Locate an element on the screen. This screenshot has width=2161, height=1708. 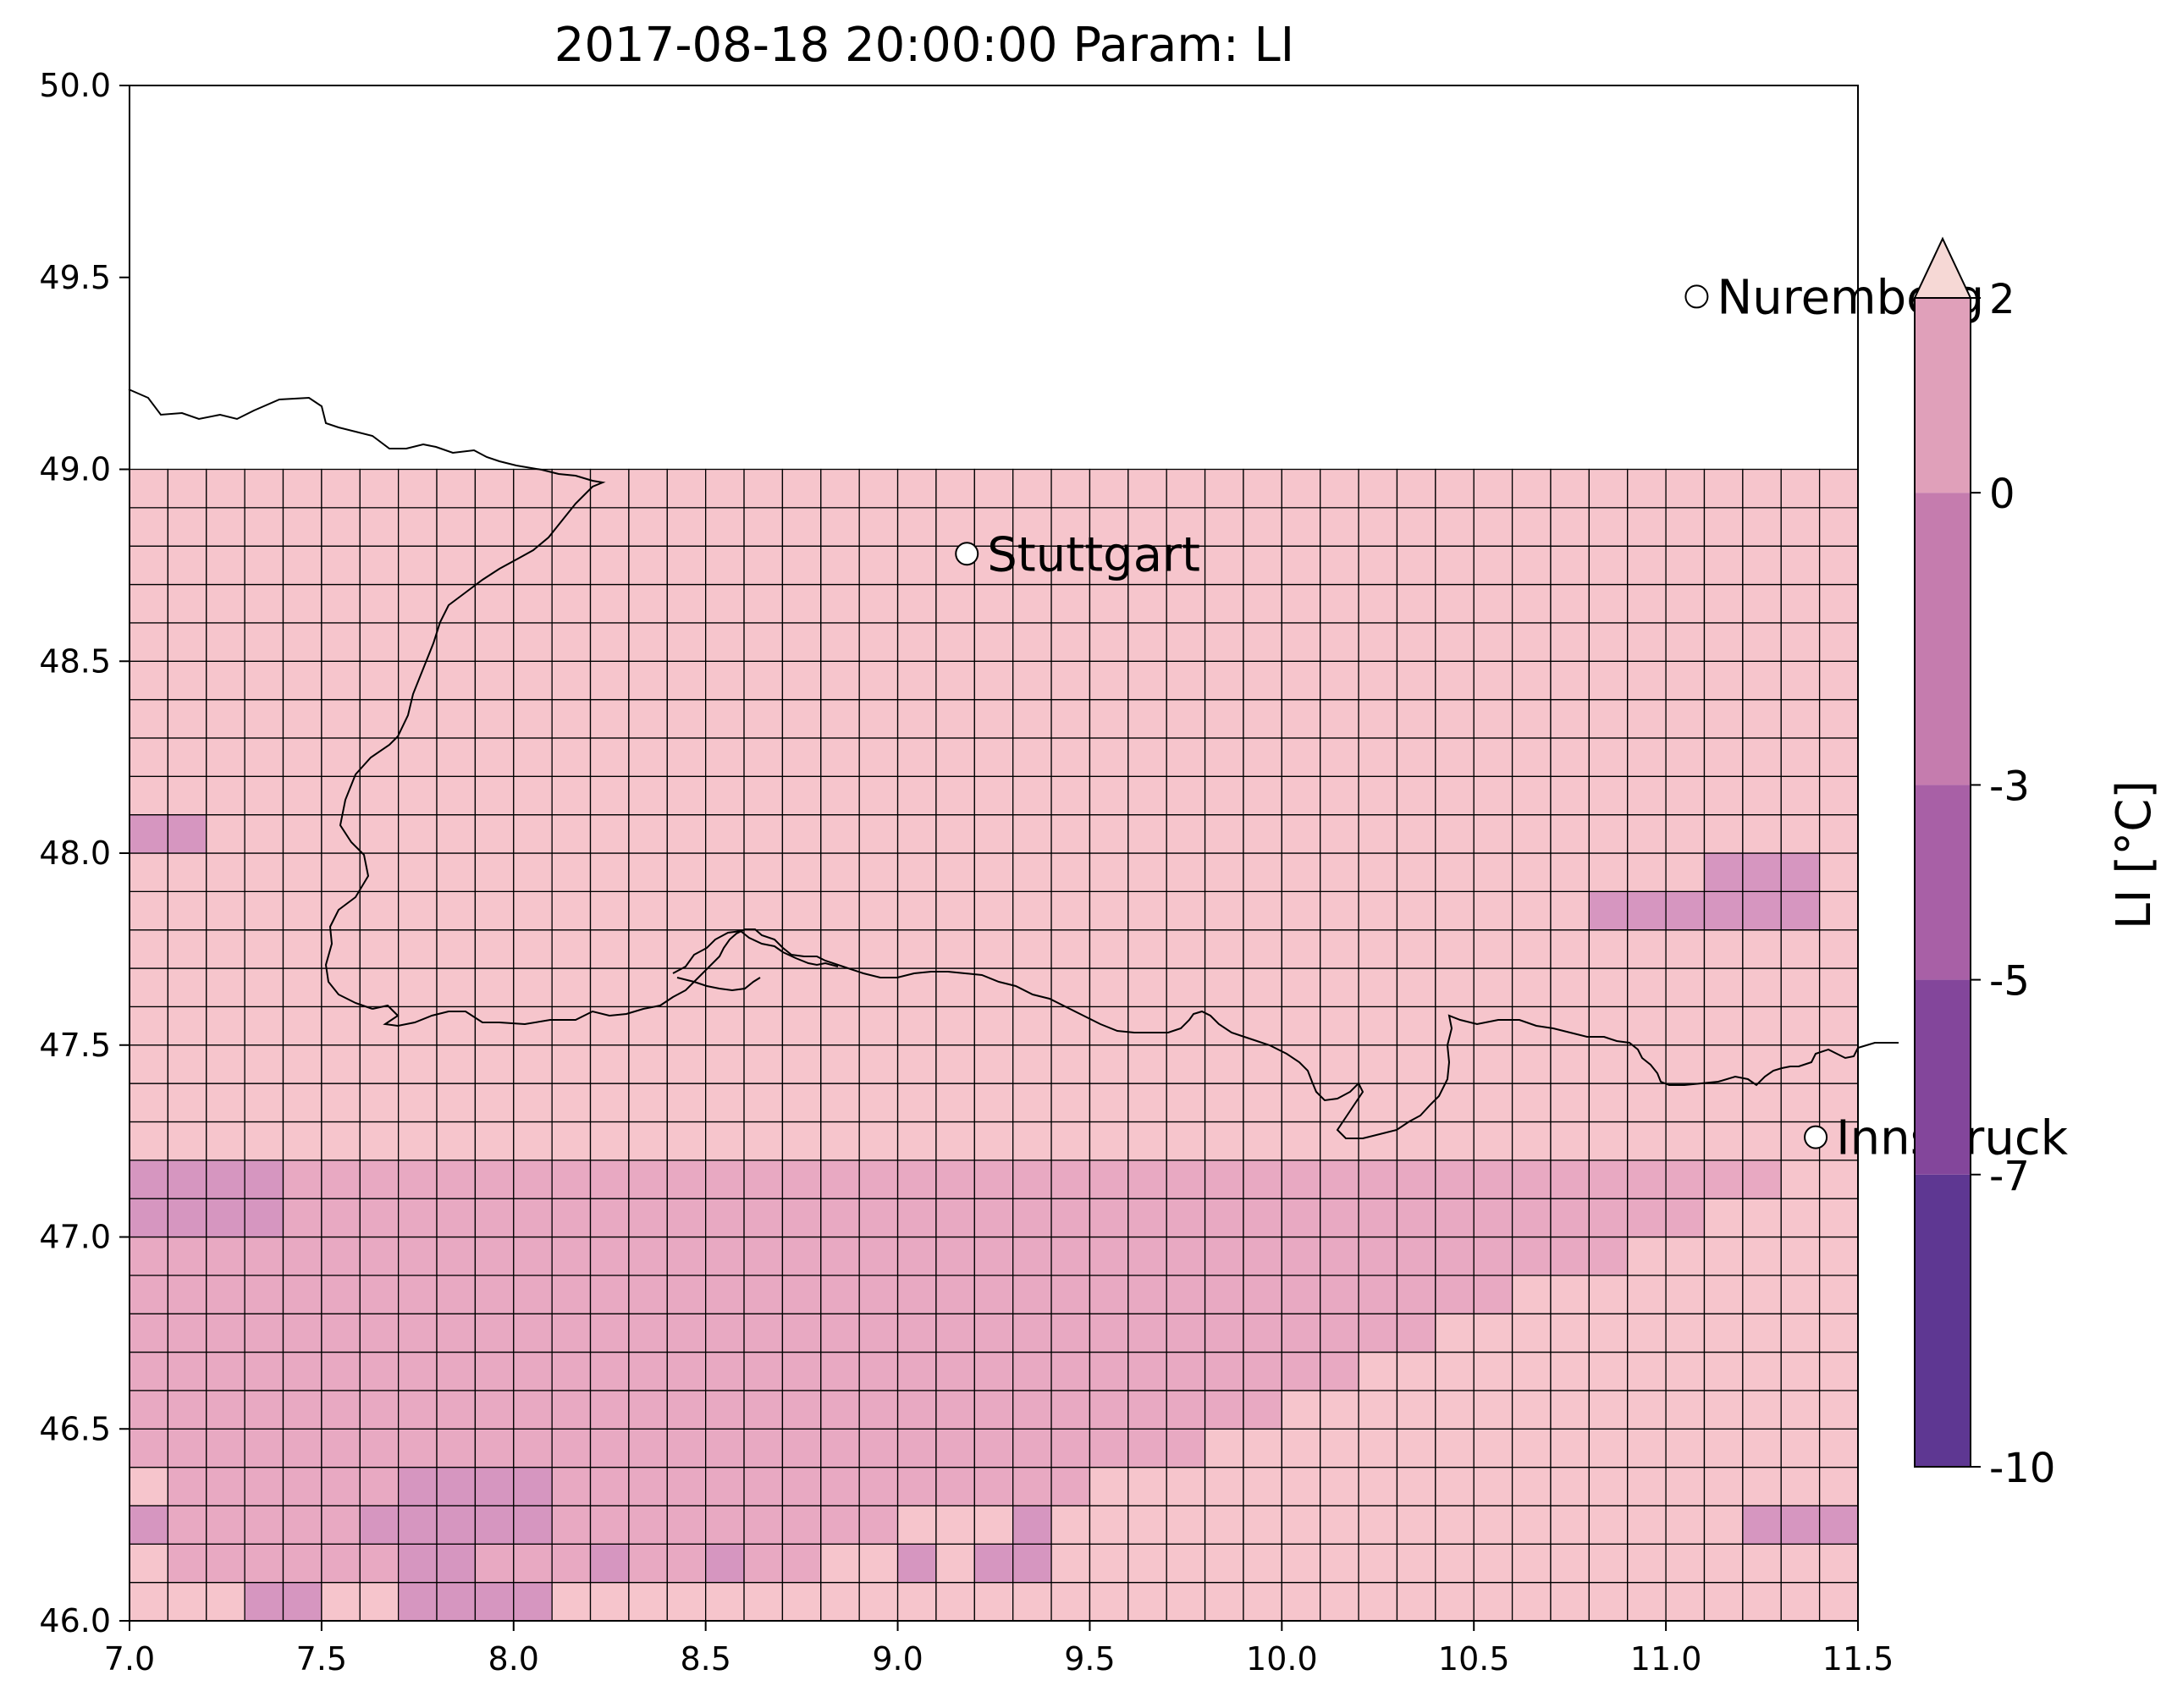
x-tick-label: 10.5 is located at coordinates (1474, 1659).